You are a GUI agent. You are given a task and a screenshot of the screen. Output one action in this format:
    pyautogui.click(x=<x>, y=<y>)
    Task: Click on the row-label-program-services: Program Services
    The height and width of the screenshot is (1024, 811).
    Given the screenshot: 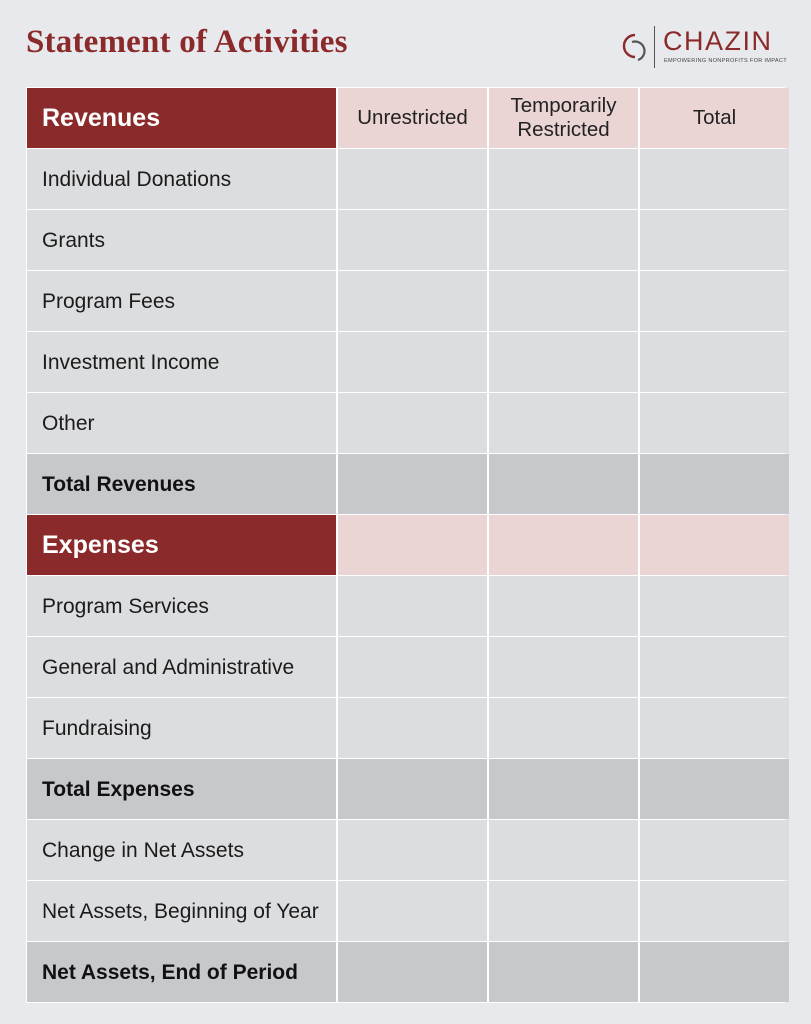 What is the action you would take?
    pyautogui.click(x=181, y=606)
    